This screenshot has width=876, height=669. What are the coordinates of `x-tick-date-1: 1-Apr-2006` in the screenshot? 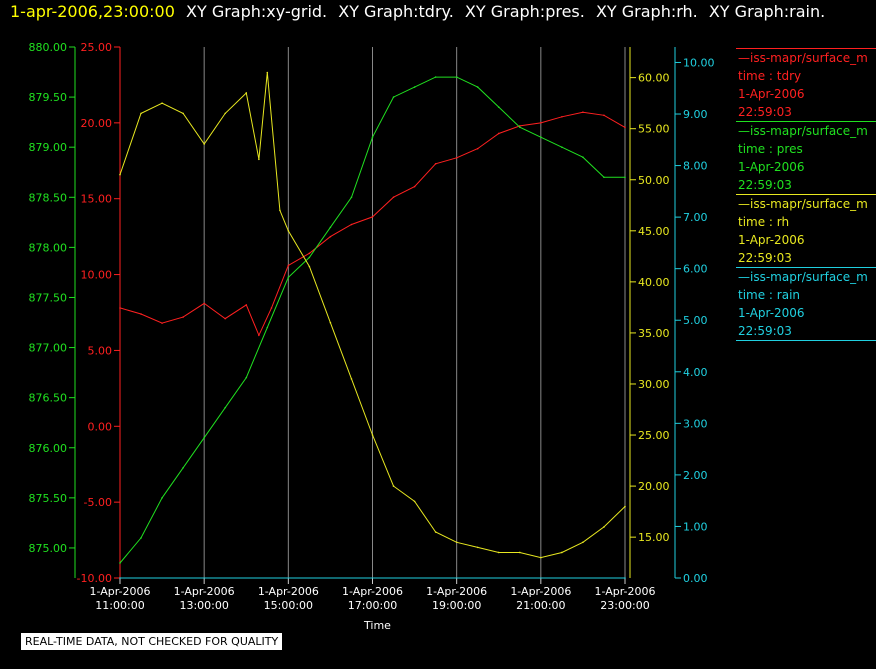 It's located at (204, 591).